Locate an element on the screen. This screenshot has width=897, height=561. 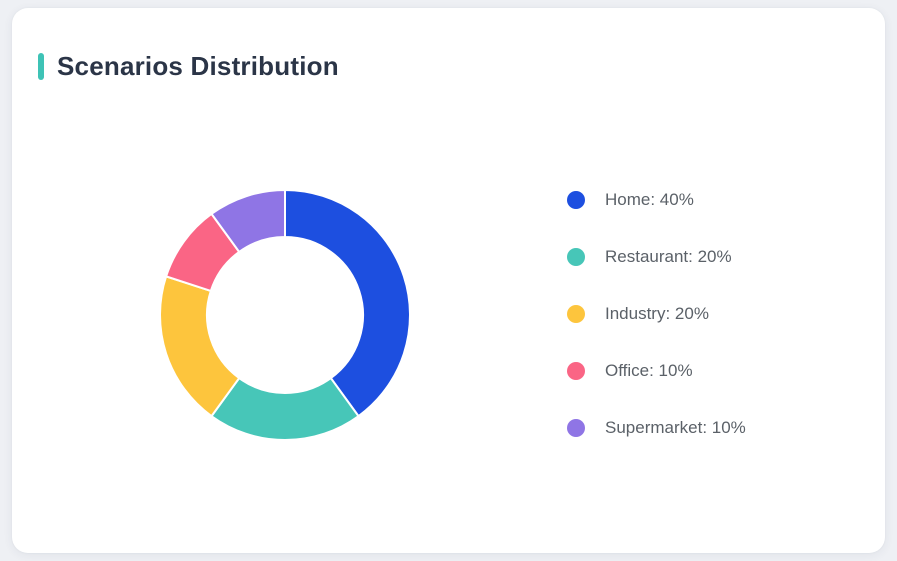
title-accent-bar is located at coordinates (41, 66).